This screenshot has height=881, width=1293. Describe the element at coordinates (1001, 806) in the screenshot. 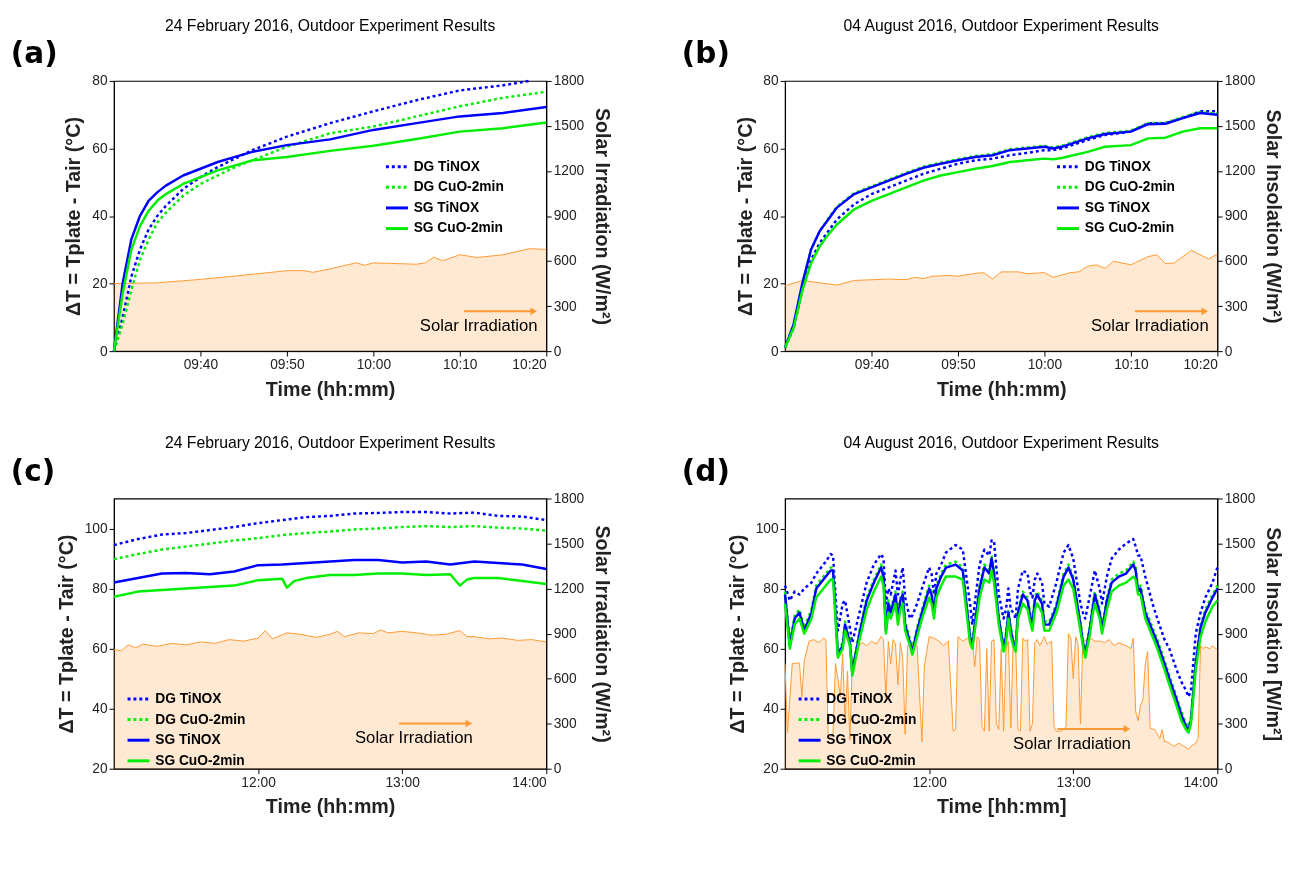

I see `x-axis-title: Time [hh:mm]` at that location.